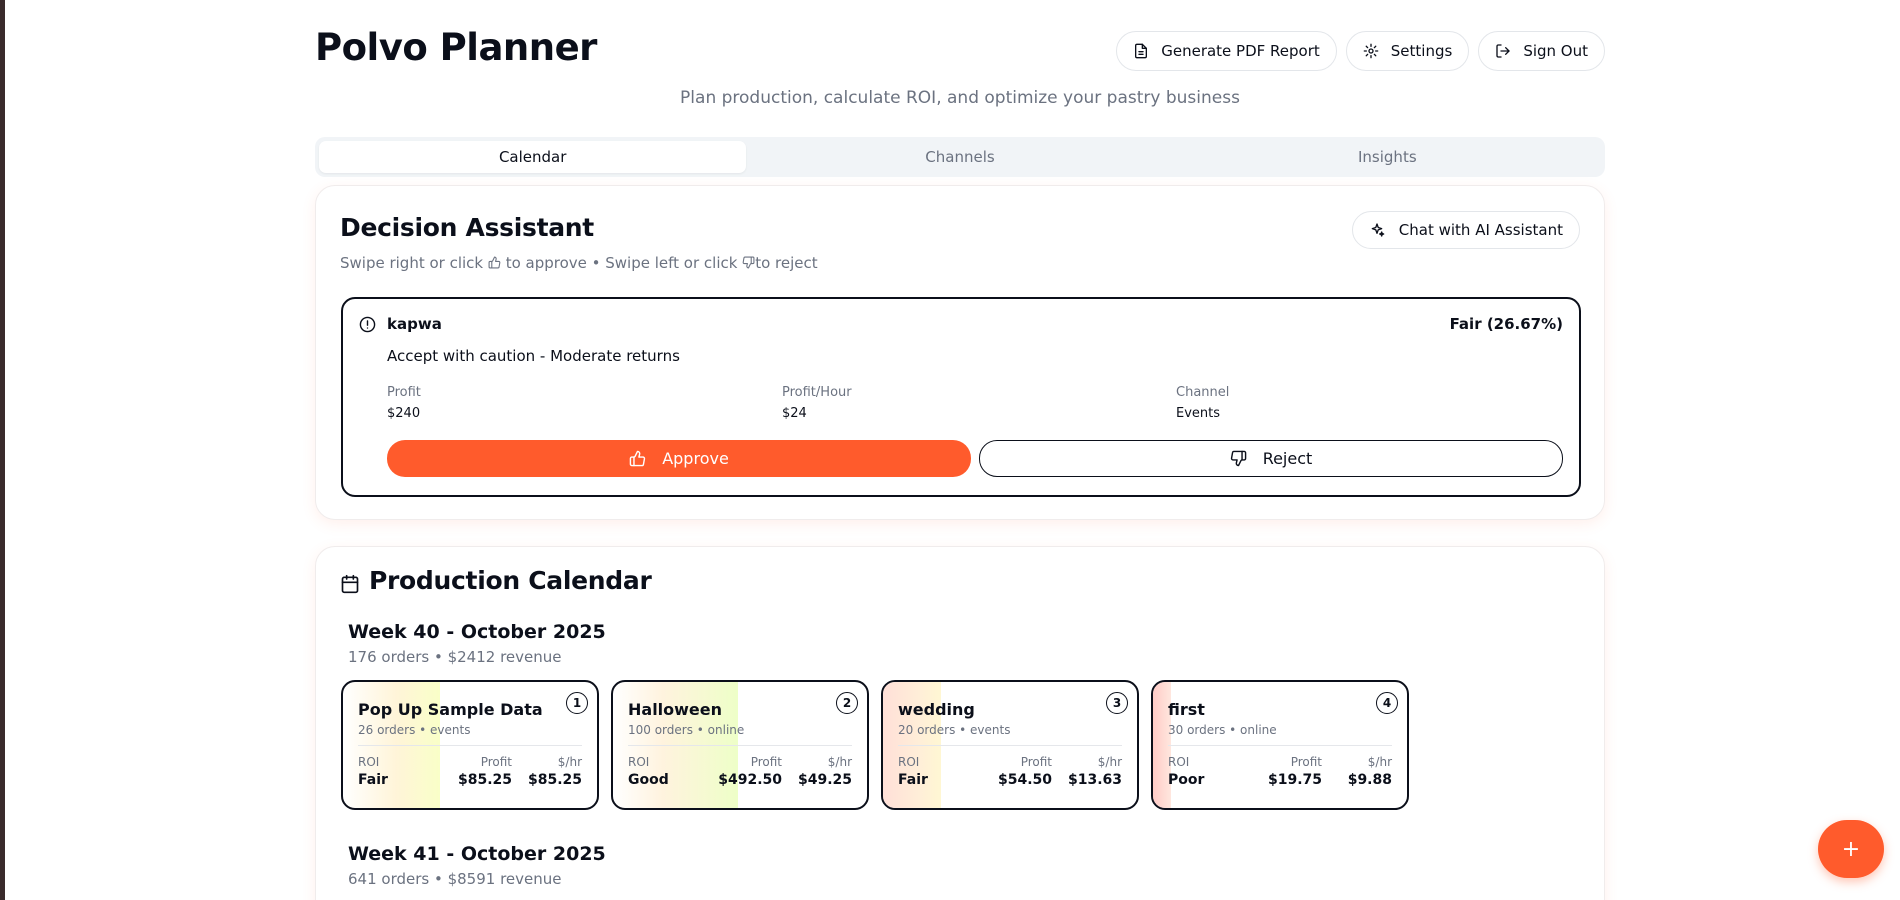 This screenshot has height=900, width=1900. I want to click on order-name: first, so click(1186, 709).